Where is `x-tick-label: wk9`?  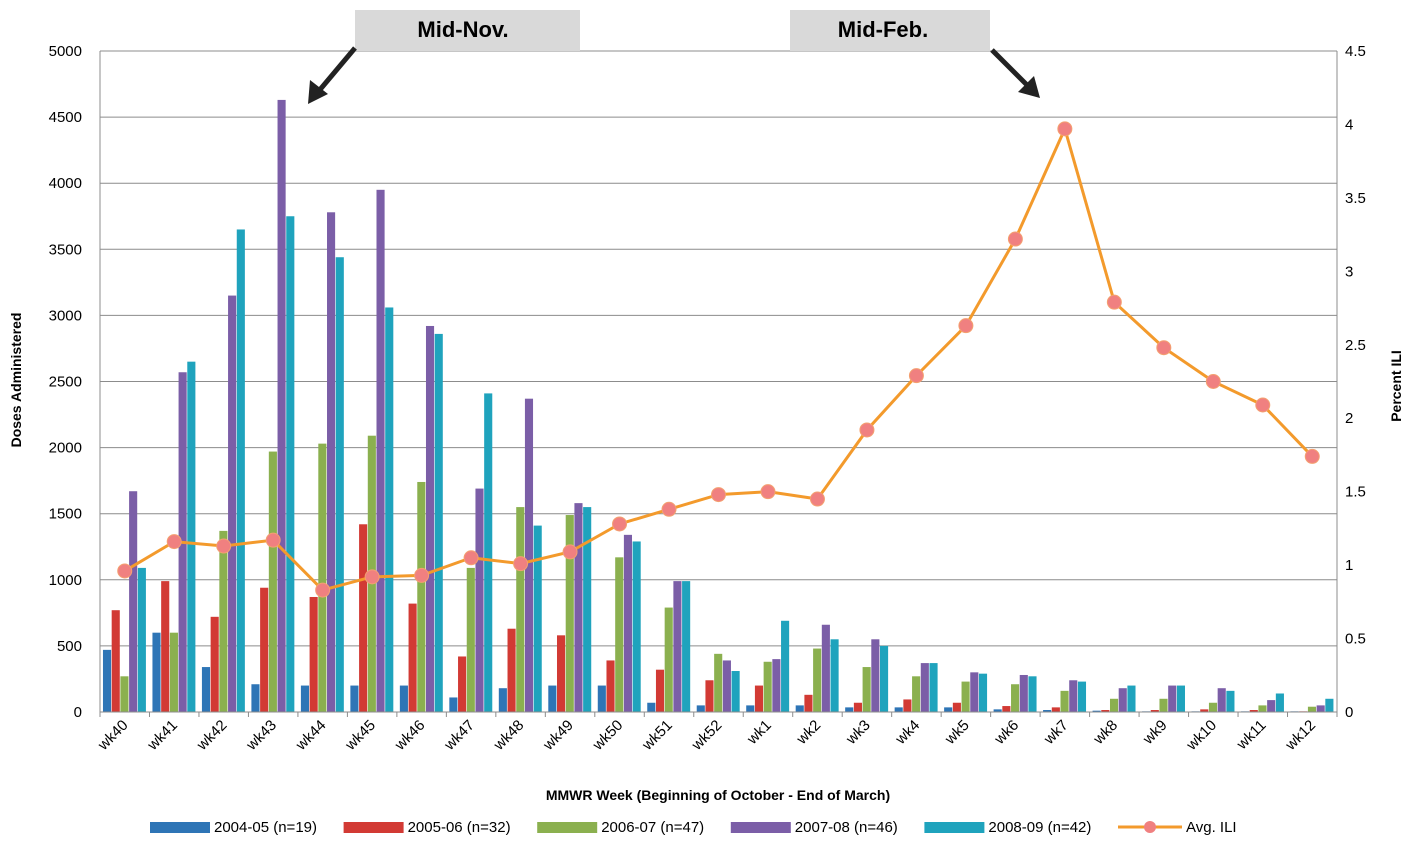 x-tick-label: wk9 is located at coordinates (1155, 733).